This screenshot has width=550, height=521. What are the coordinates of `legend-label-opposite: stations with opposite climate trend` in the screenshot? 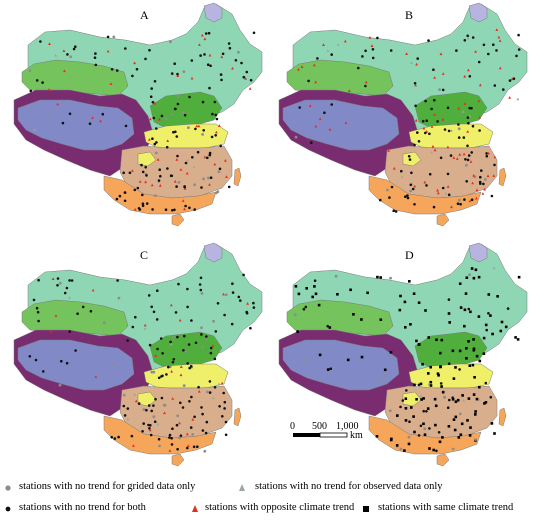 It's located at (280, 507).